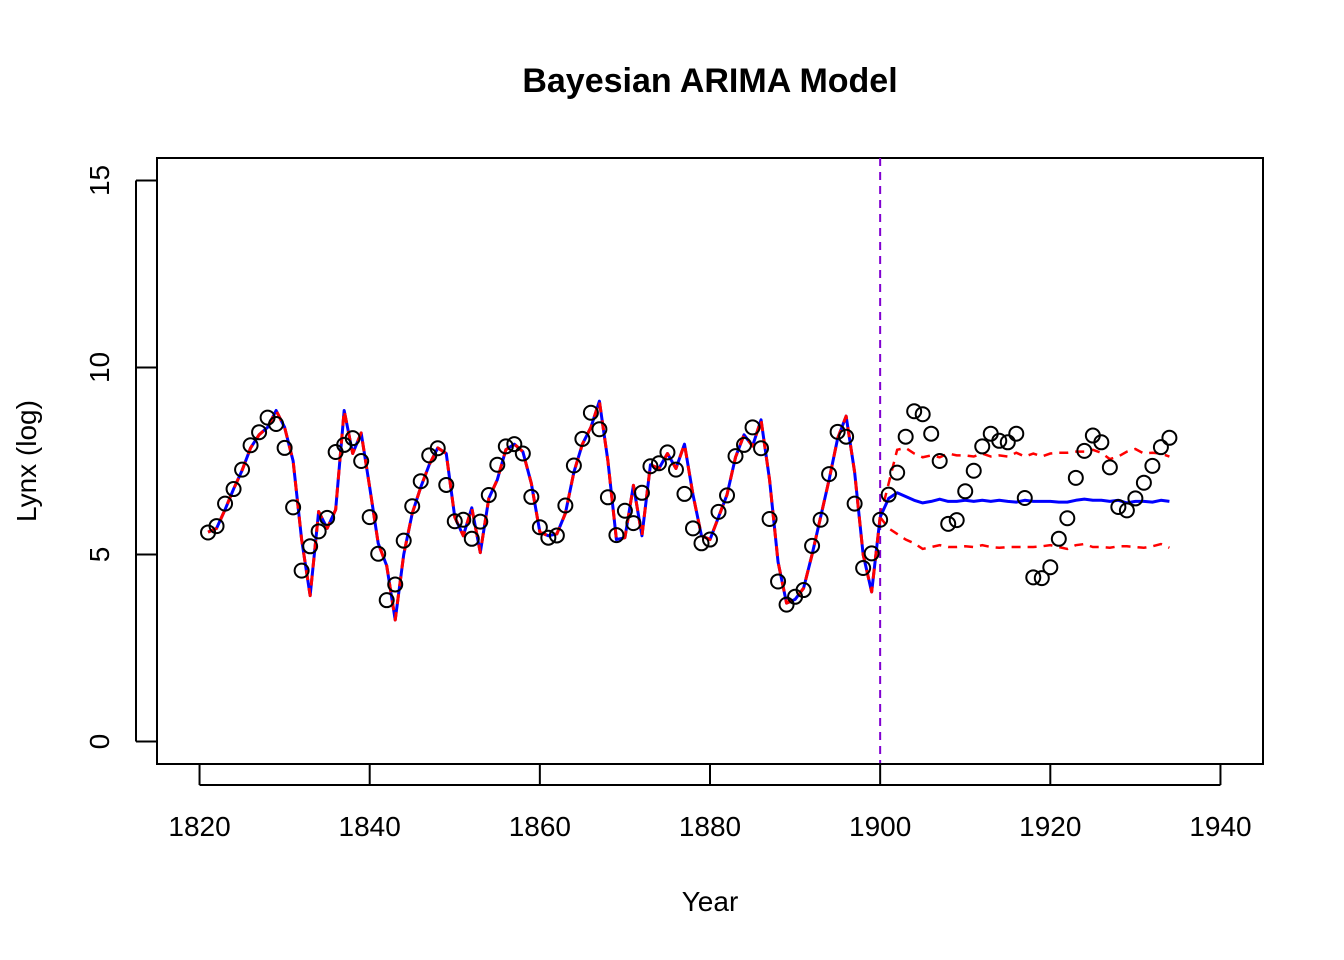  I want to click on y-tick-label: 10, so click(99, 367).